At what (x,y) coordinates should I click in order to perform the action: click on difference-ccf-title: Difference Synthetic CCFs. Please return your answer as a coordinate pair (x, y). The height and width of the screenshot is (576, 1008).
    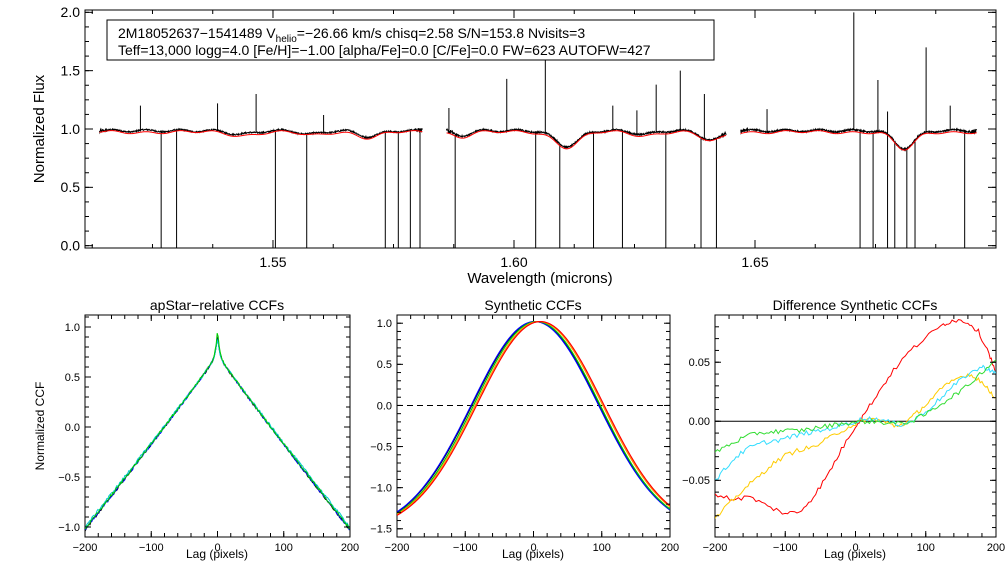
    Looking at the image, I should click on (855, 305).